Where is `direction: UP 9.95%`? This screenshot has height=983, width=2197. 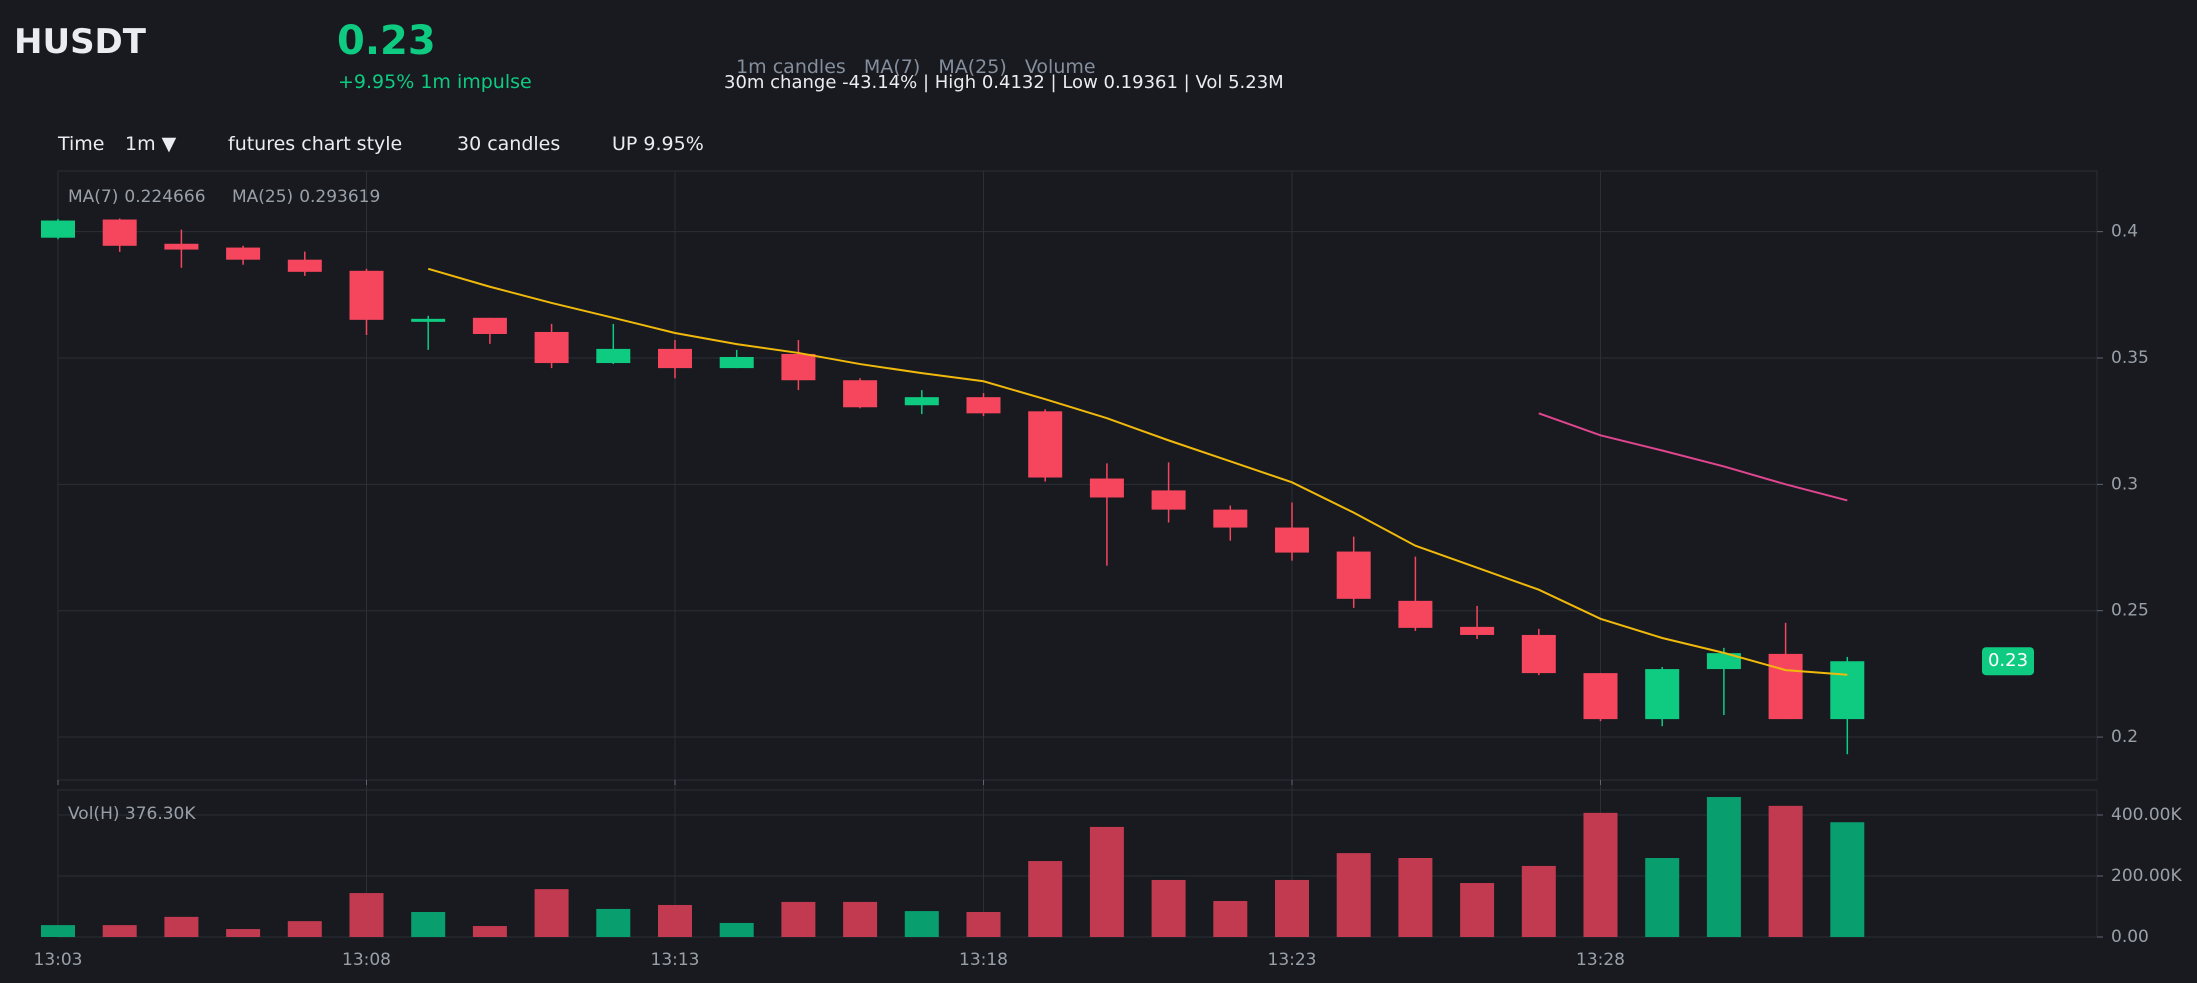 direction: UP 9.95% is located at coordinates (658, 144).